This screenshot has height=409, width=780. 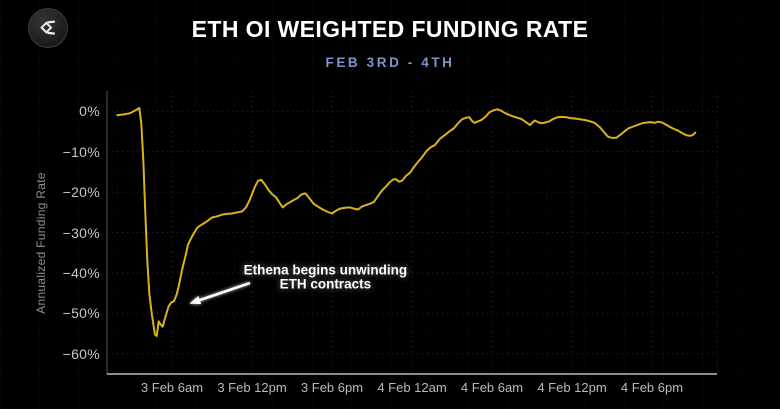 What do you see at coordinates (492, 387) in the screenshot?
I see `x-tick-label: 4 Feb 6am` at bounding box center [492, 387].